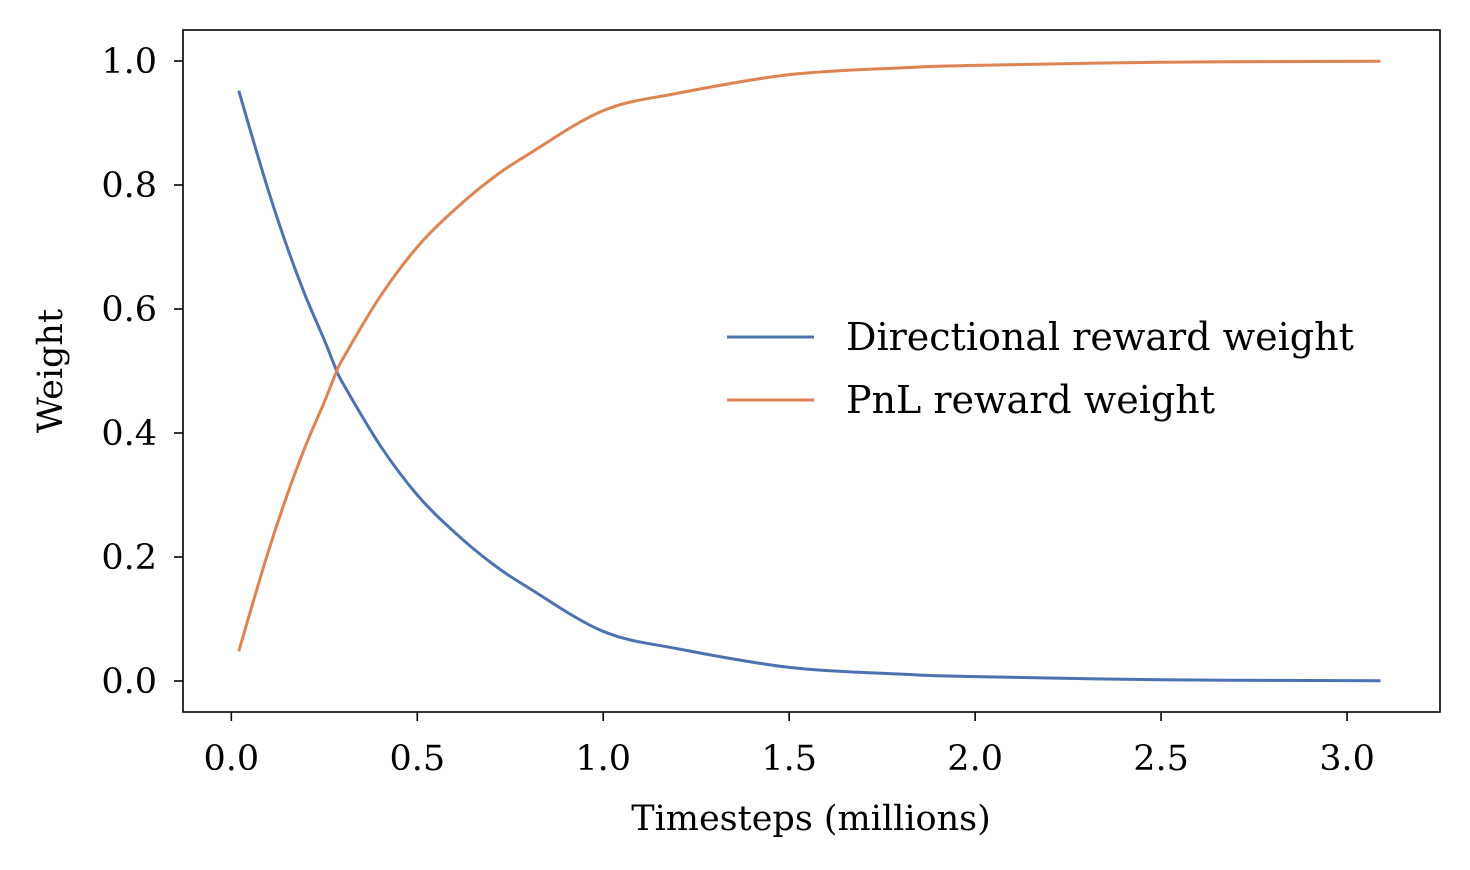 The height and width of the screenshot is (870, 1470). What do you see at coordinates (232, 759) in the screenshot?
I see `x-tick-label: 0.0` at bounding box center [232, 759].